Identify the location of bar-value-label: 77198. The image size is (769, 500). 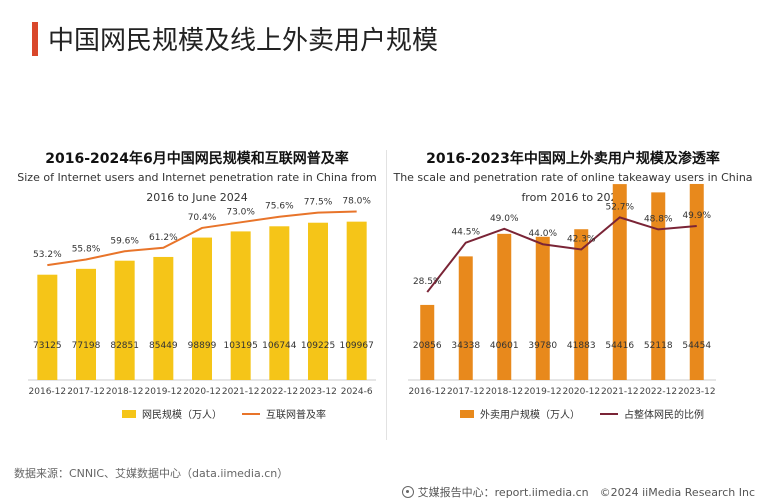
(86, 346).